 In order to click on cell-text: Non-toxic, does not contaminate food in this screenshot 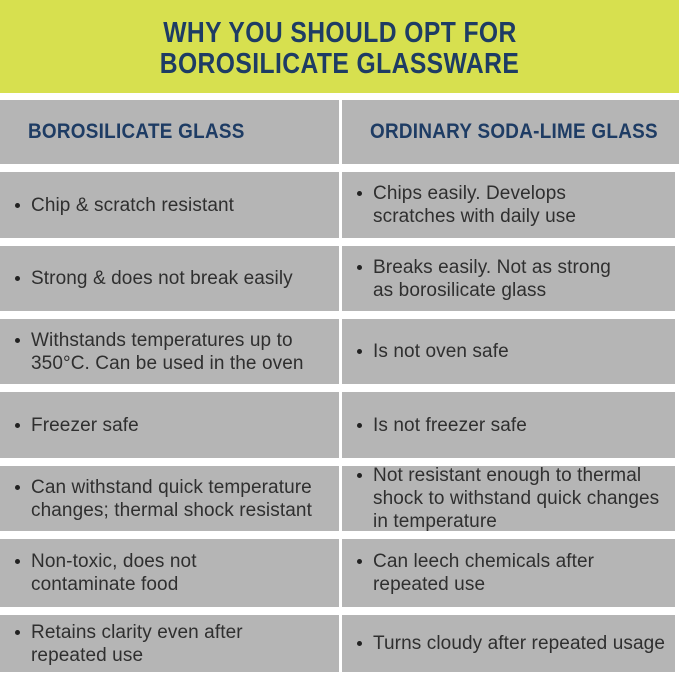, I will do `click(114, 573)`.